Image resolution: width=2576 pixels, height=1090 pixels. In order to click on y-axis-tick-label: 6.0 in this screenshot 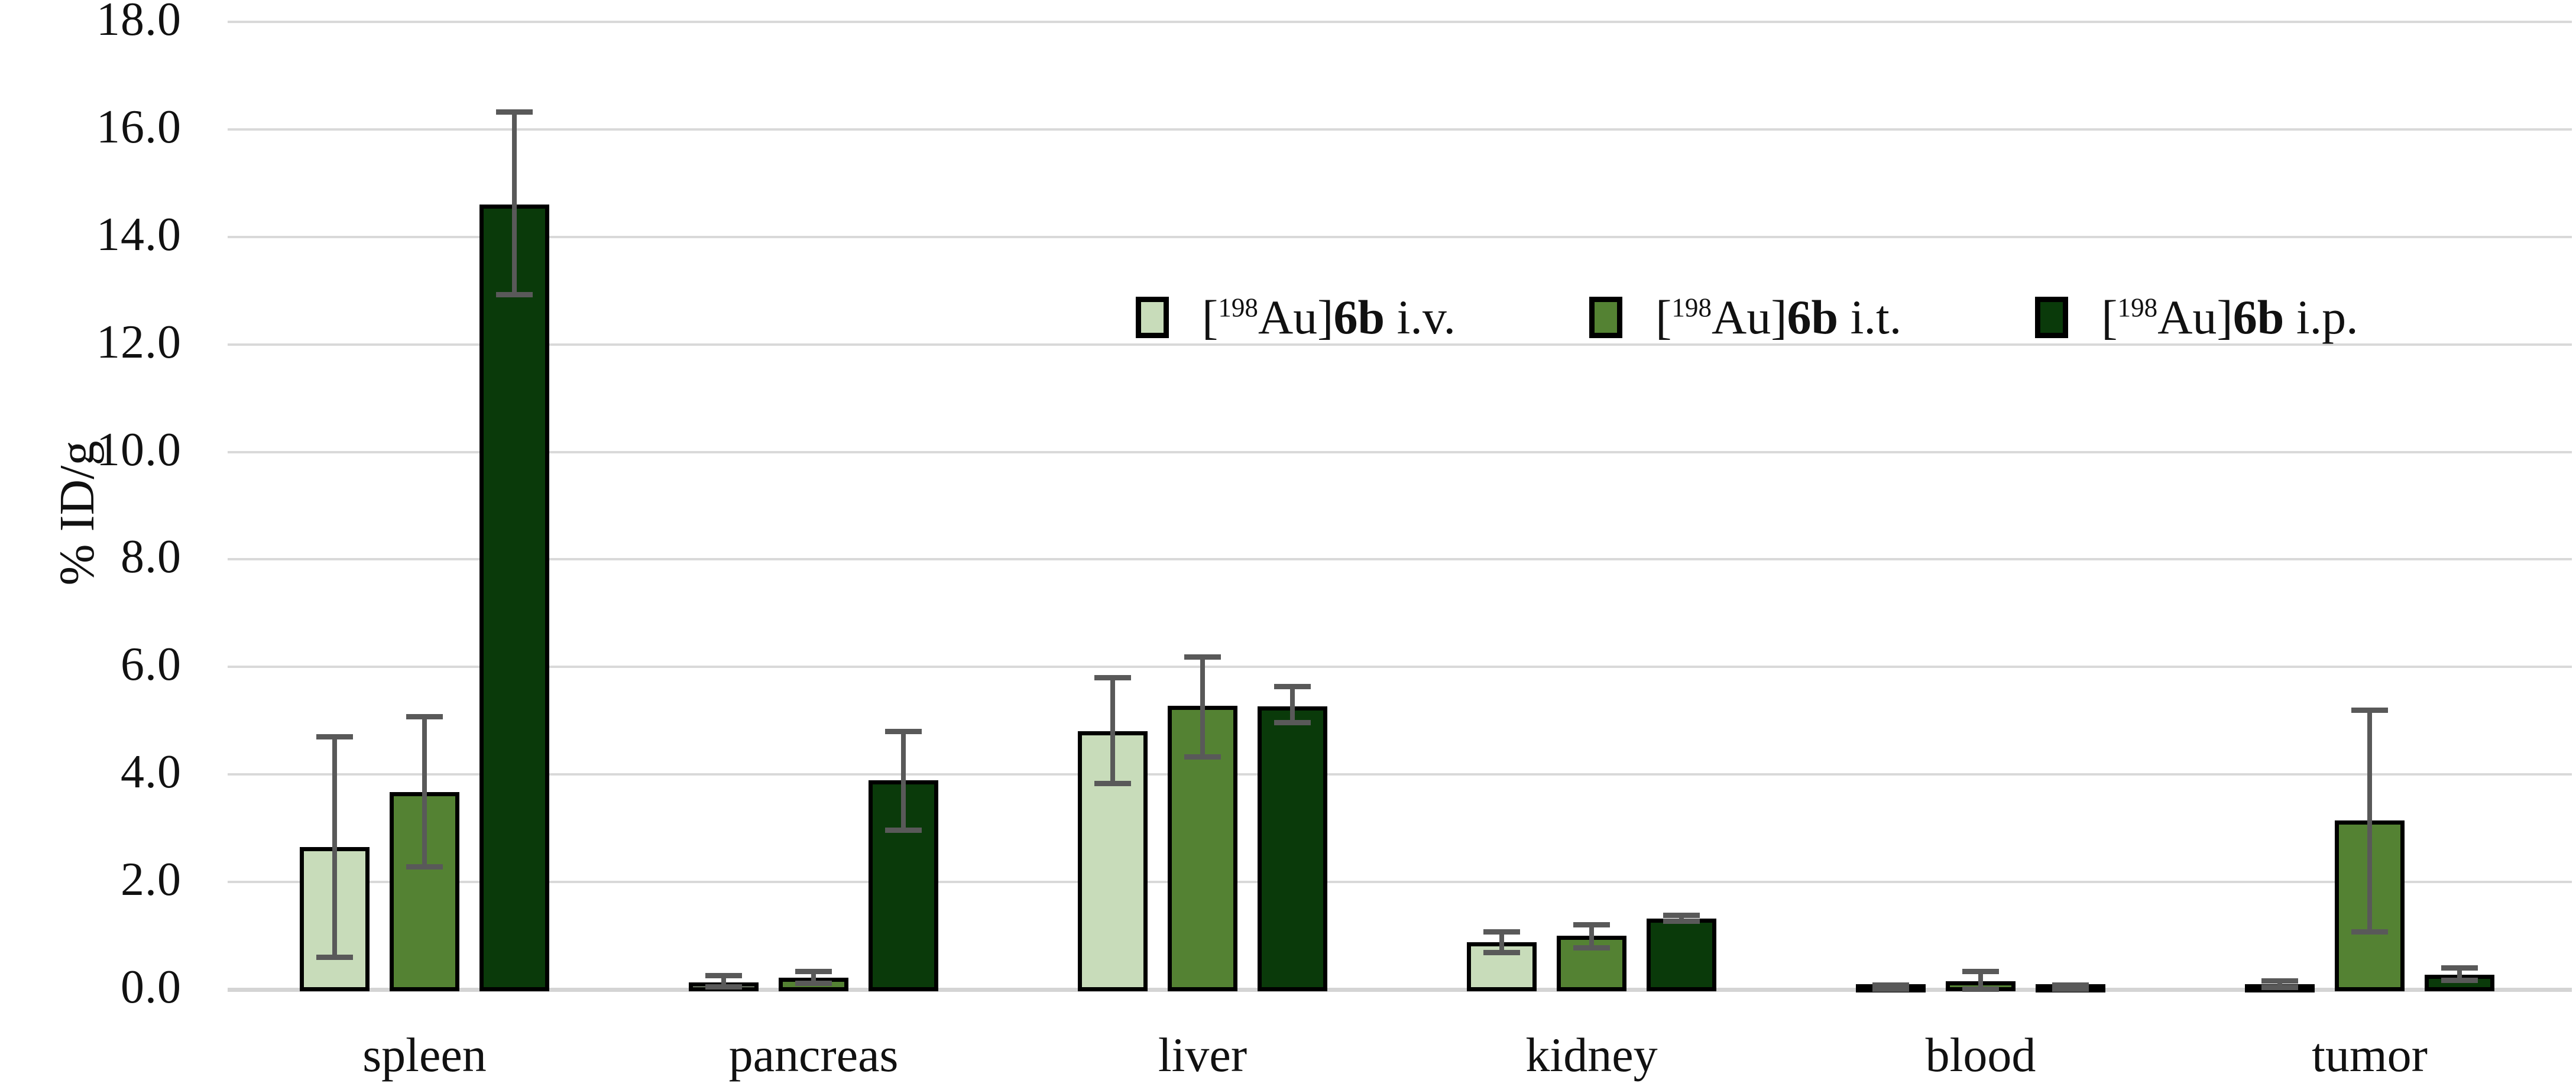, I will do `click(151, 664)`.